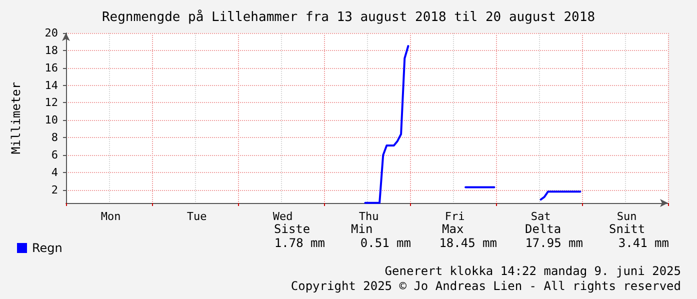  What do you see at coordinates (292, 229) in the screenshot?
I see `text: Siste` at bounding box center [292, 229].